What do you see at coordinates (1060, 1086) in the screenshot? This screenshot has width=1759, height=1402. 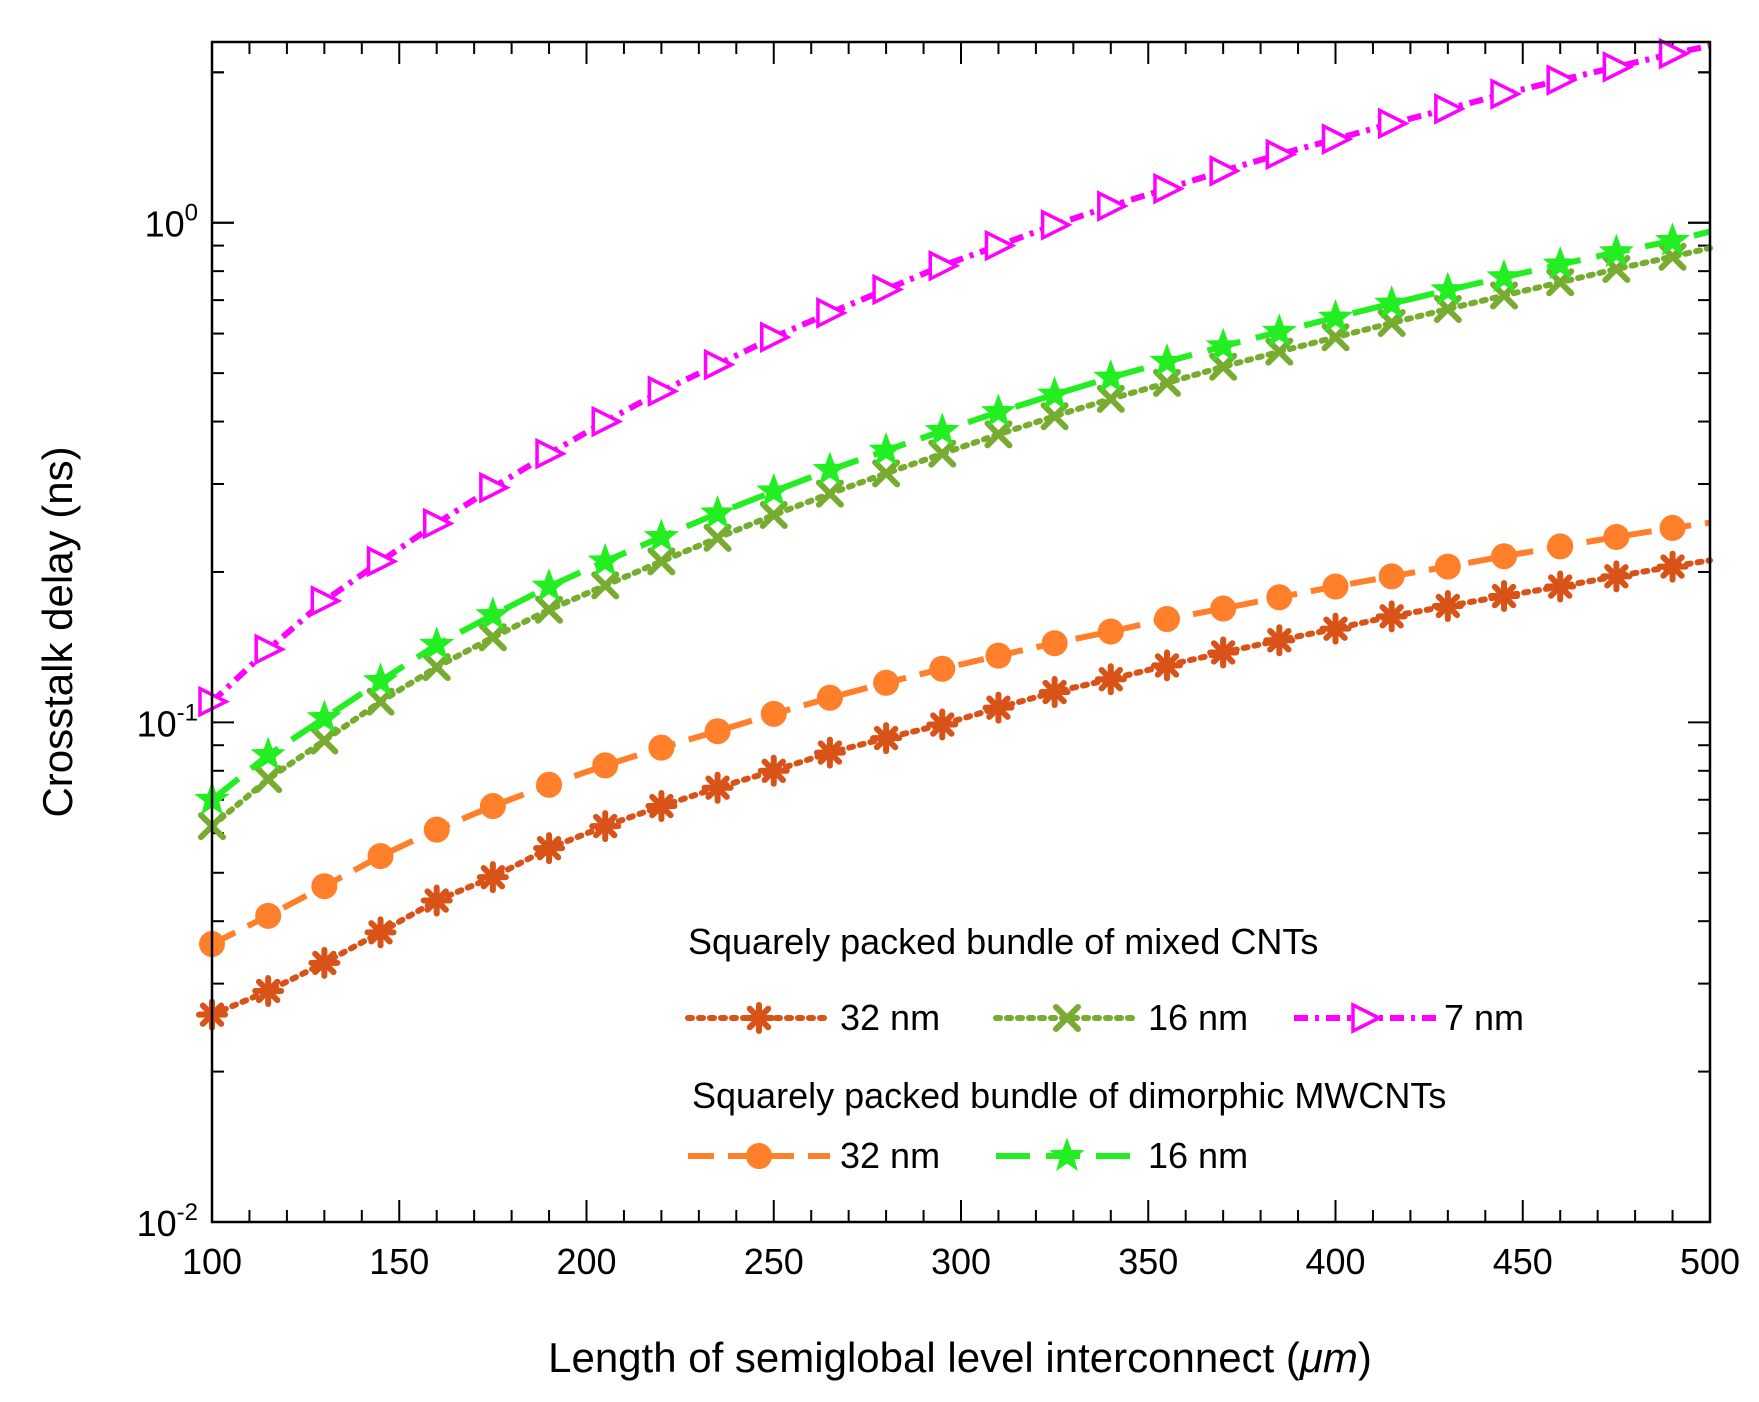 I see `legend-entries` at bounding box center [1060, 1086].